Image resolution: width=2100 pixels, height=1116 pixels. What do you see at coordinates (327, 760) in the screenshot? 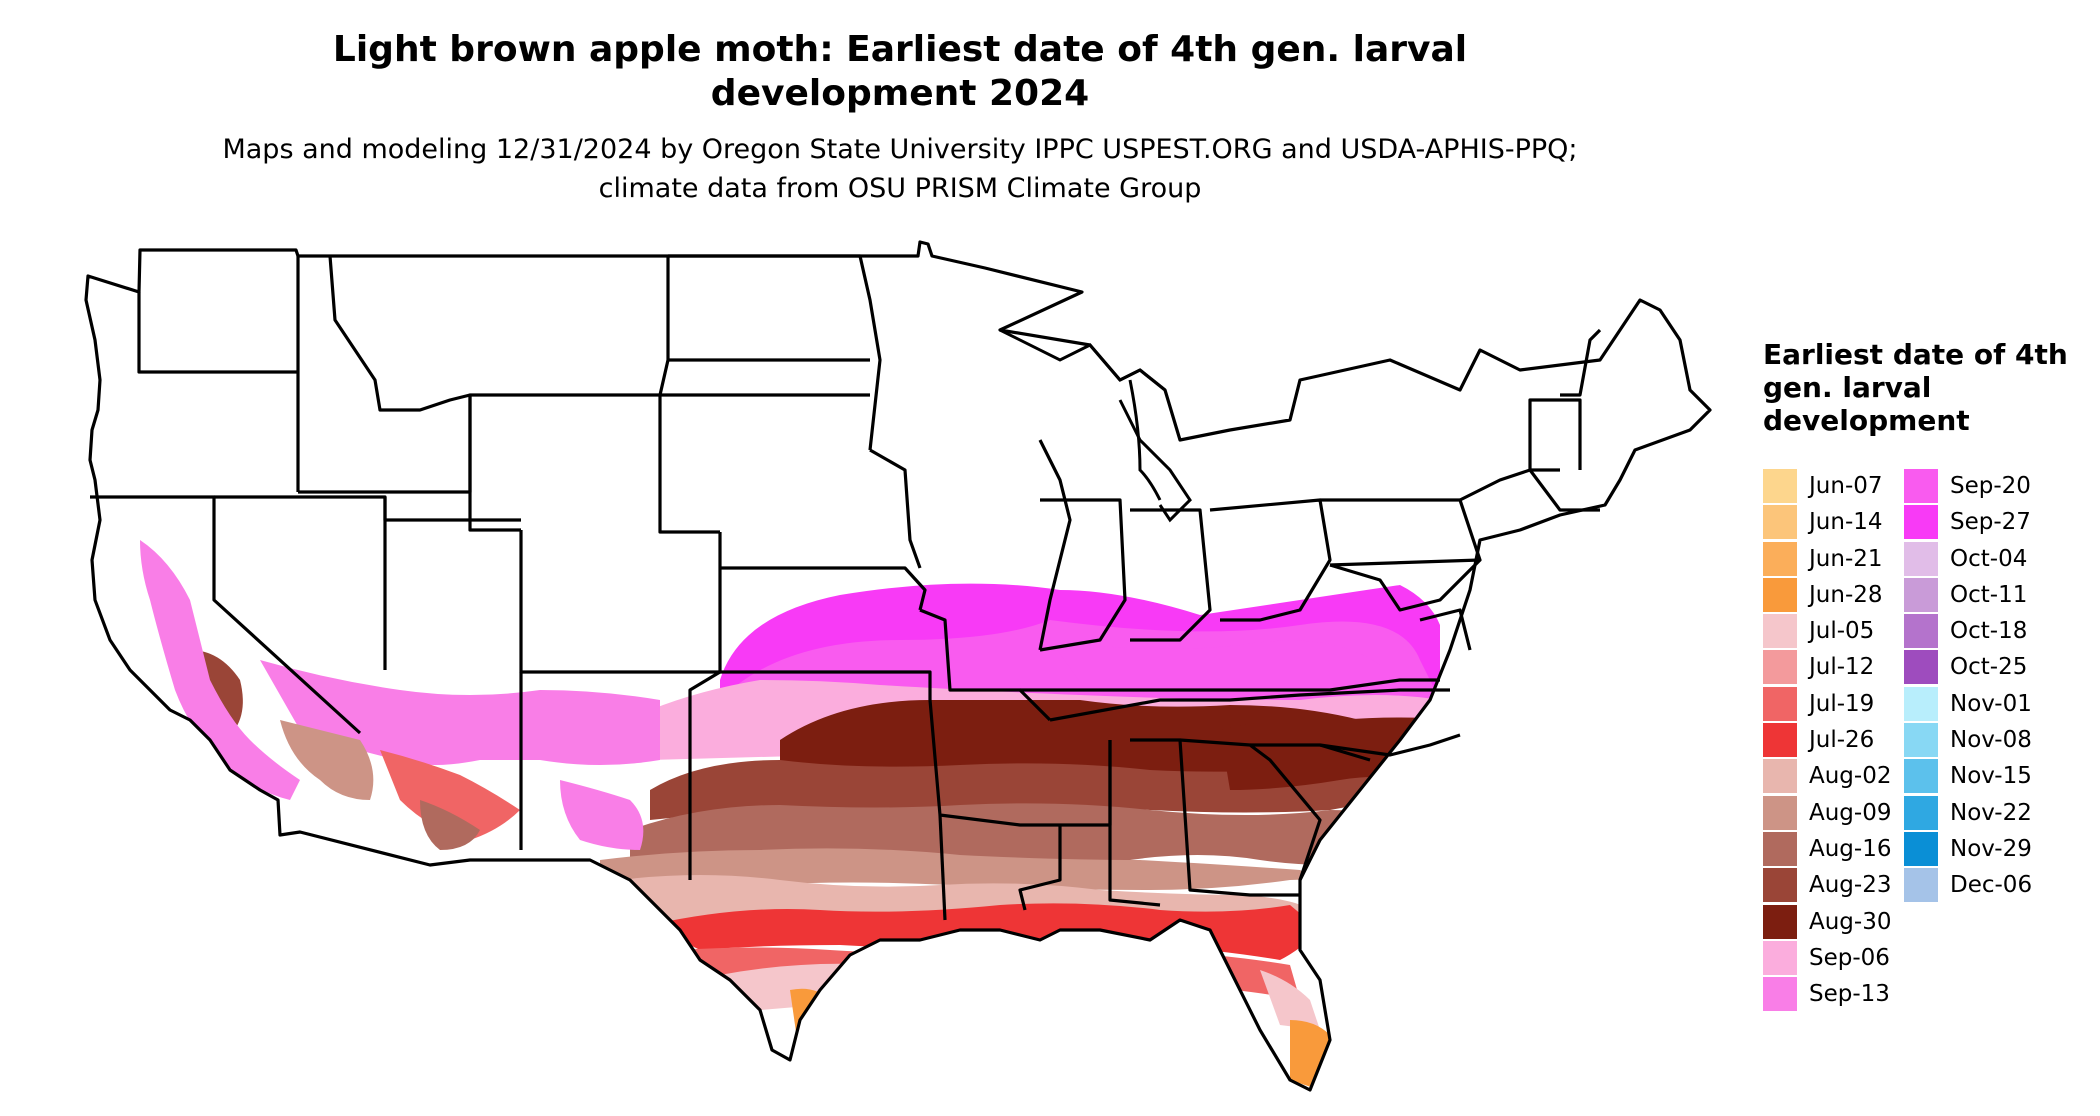
I see `region-fill-aug-09-az` at bounding box center [327, 760].